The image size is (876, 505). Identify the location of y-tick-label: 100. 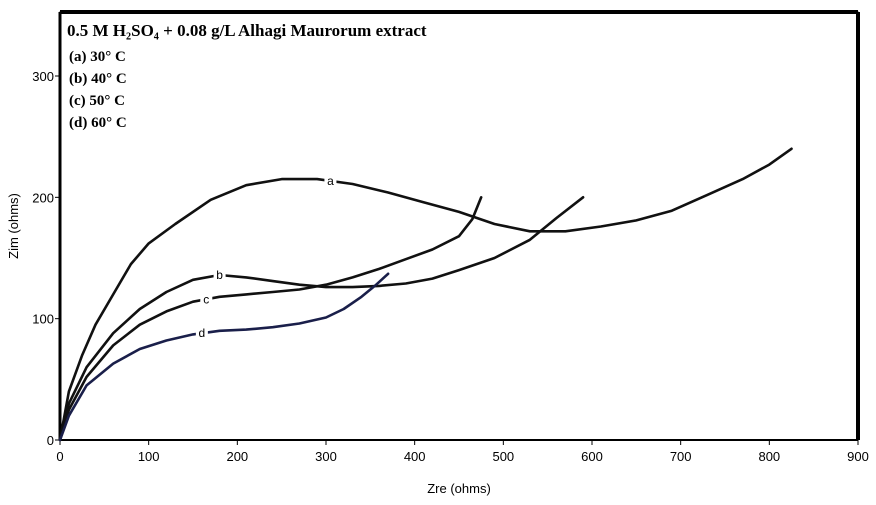
(43, 319).